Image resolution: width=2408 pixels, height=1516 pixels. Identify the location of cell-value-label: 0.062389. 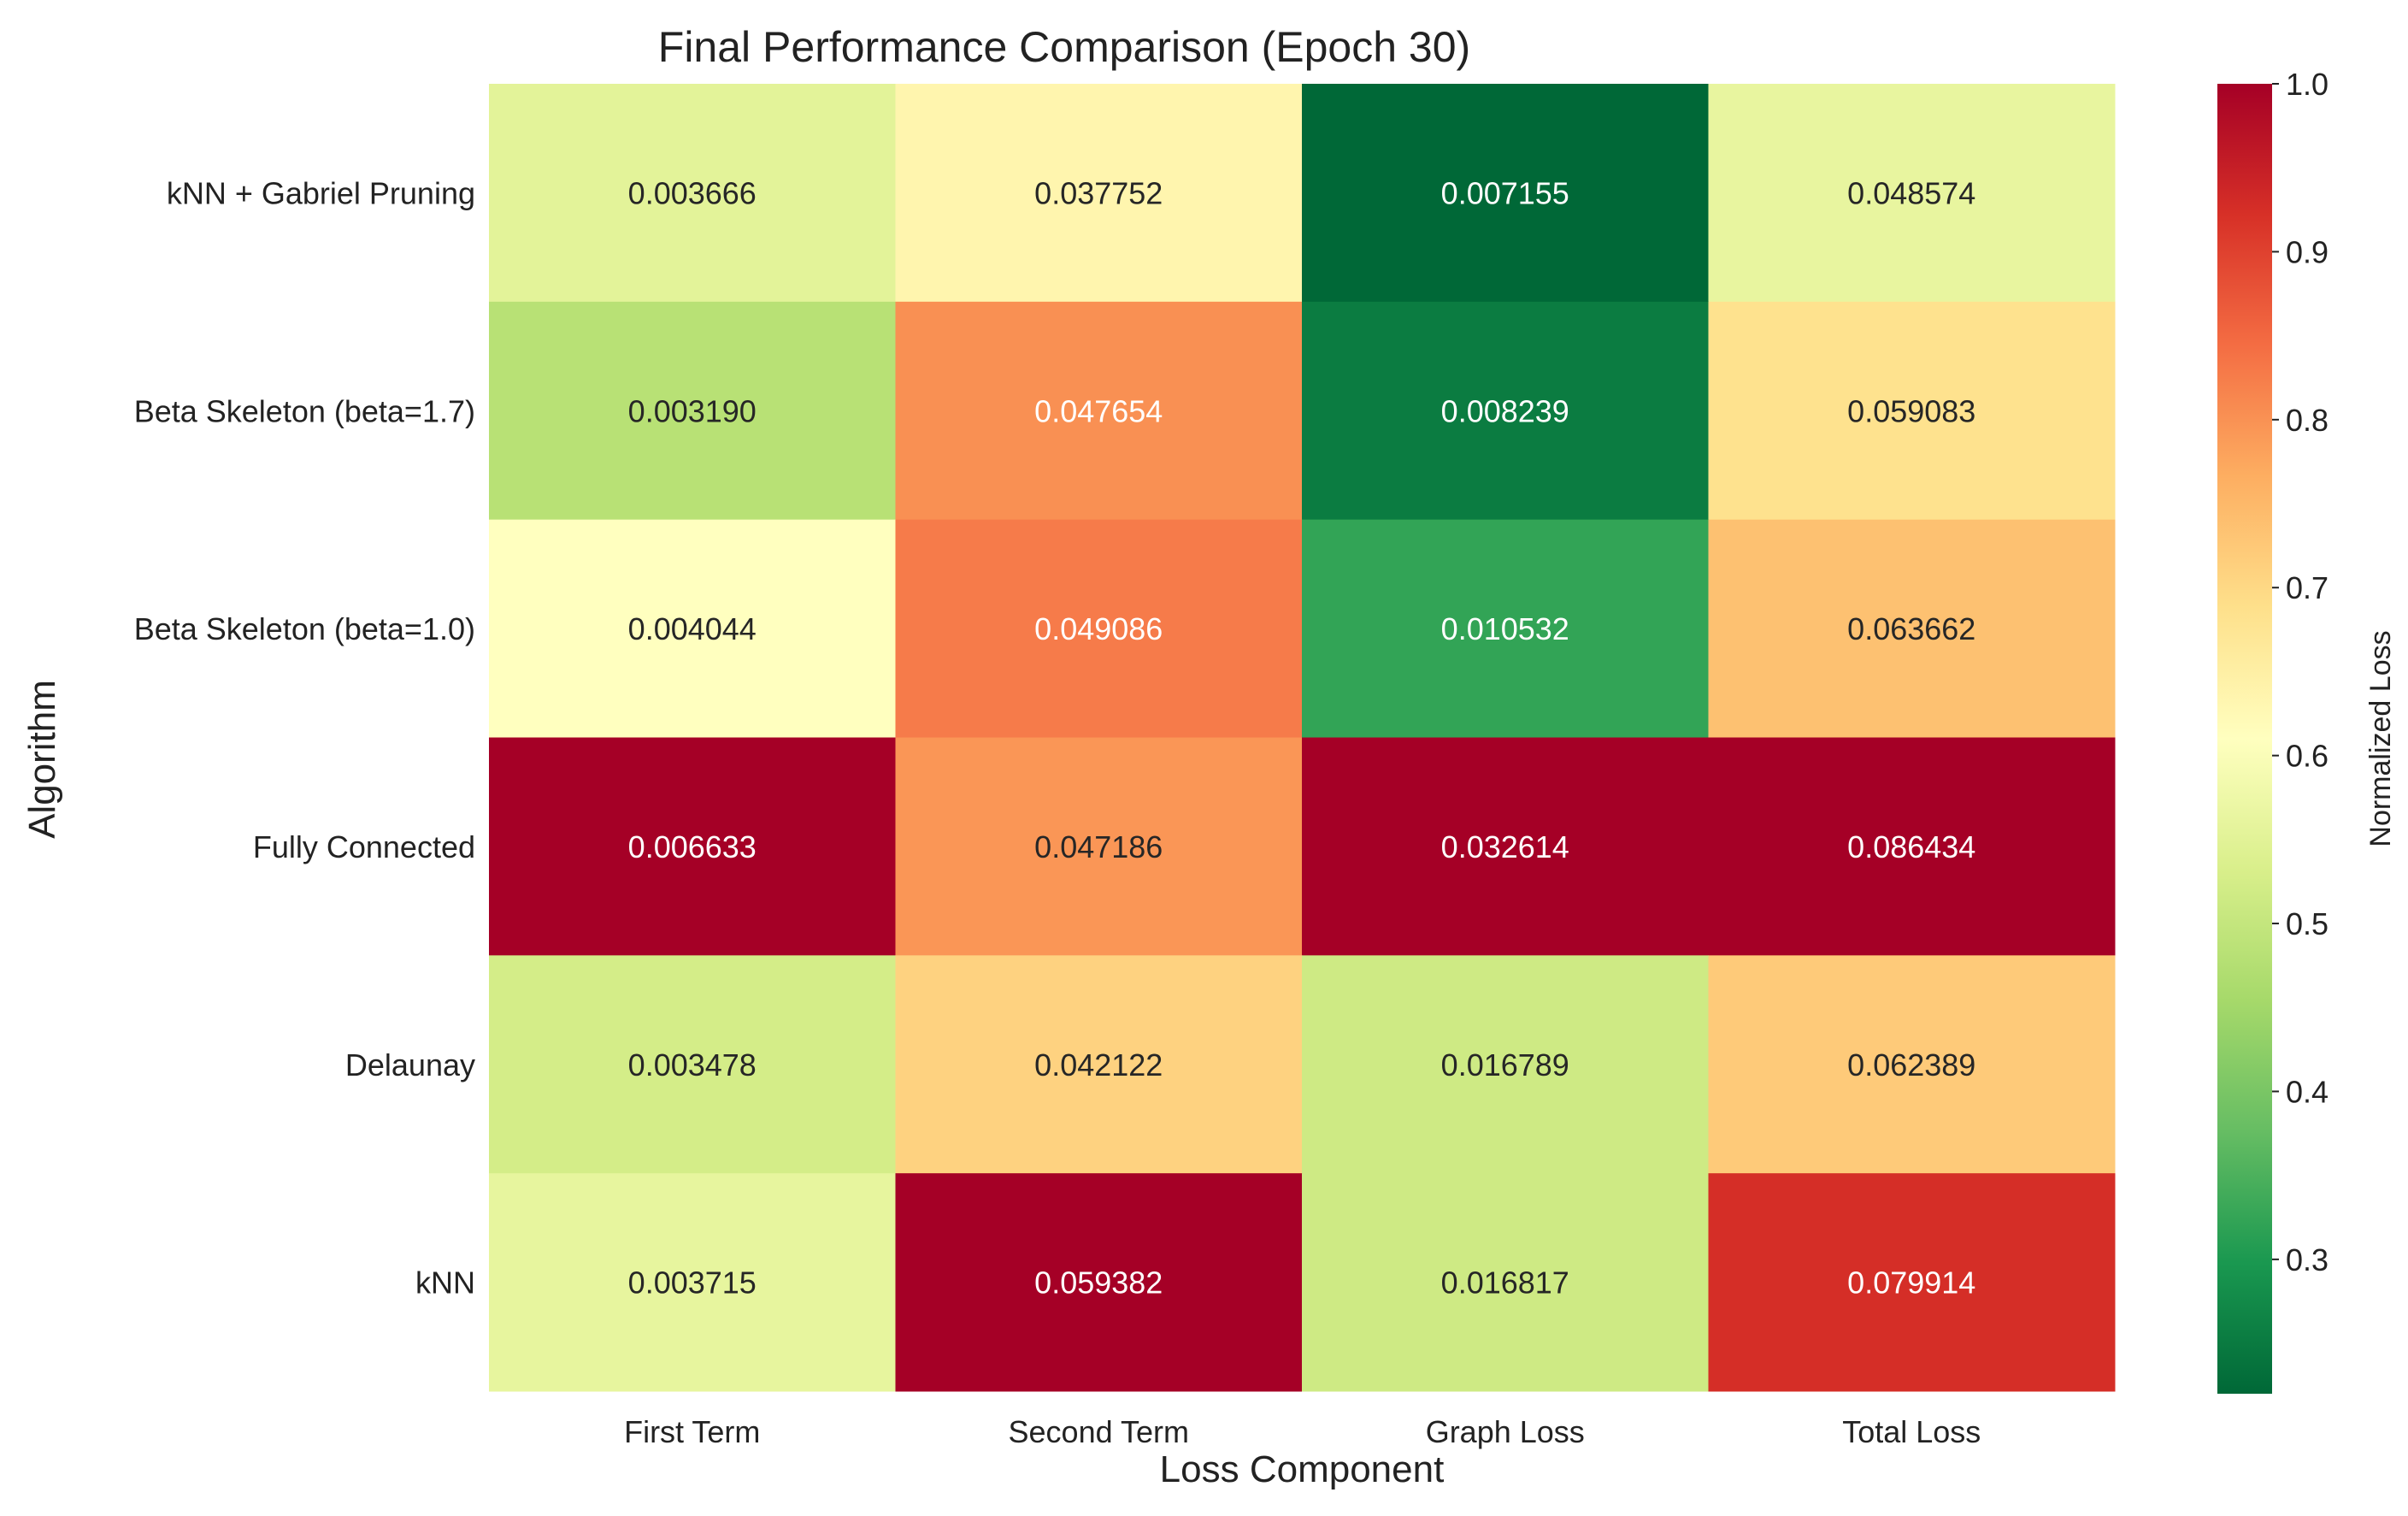
(1911, 1064).